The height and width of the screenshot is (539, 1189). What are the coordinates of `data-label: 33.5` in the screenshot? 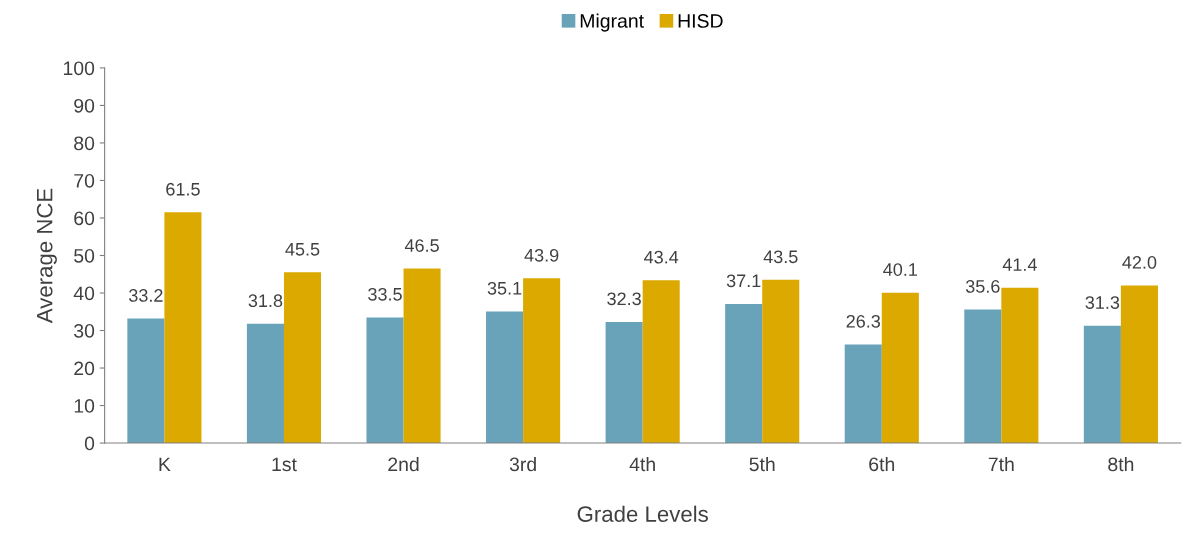 It's located at (385, 294).